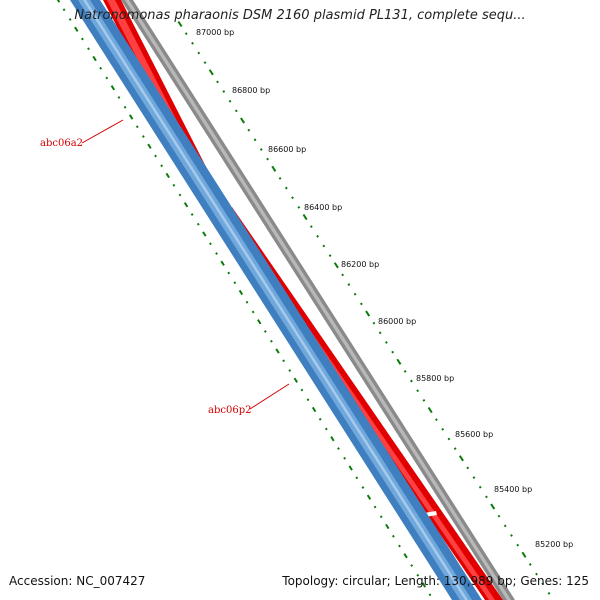 This screenshot has height=600, width=600. Describe the element at coordinates (251, 90) in the screenshot. I see `tick-label: 86800 bp` at that location.